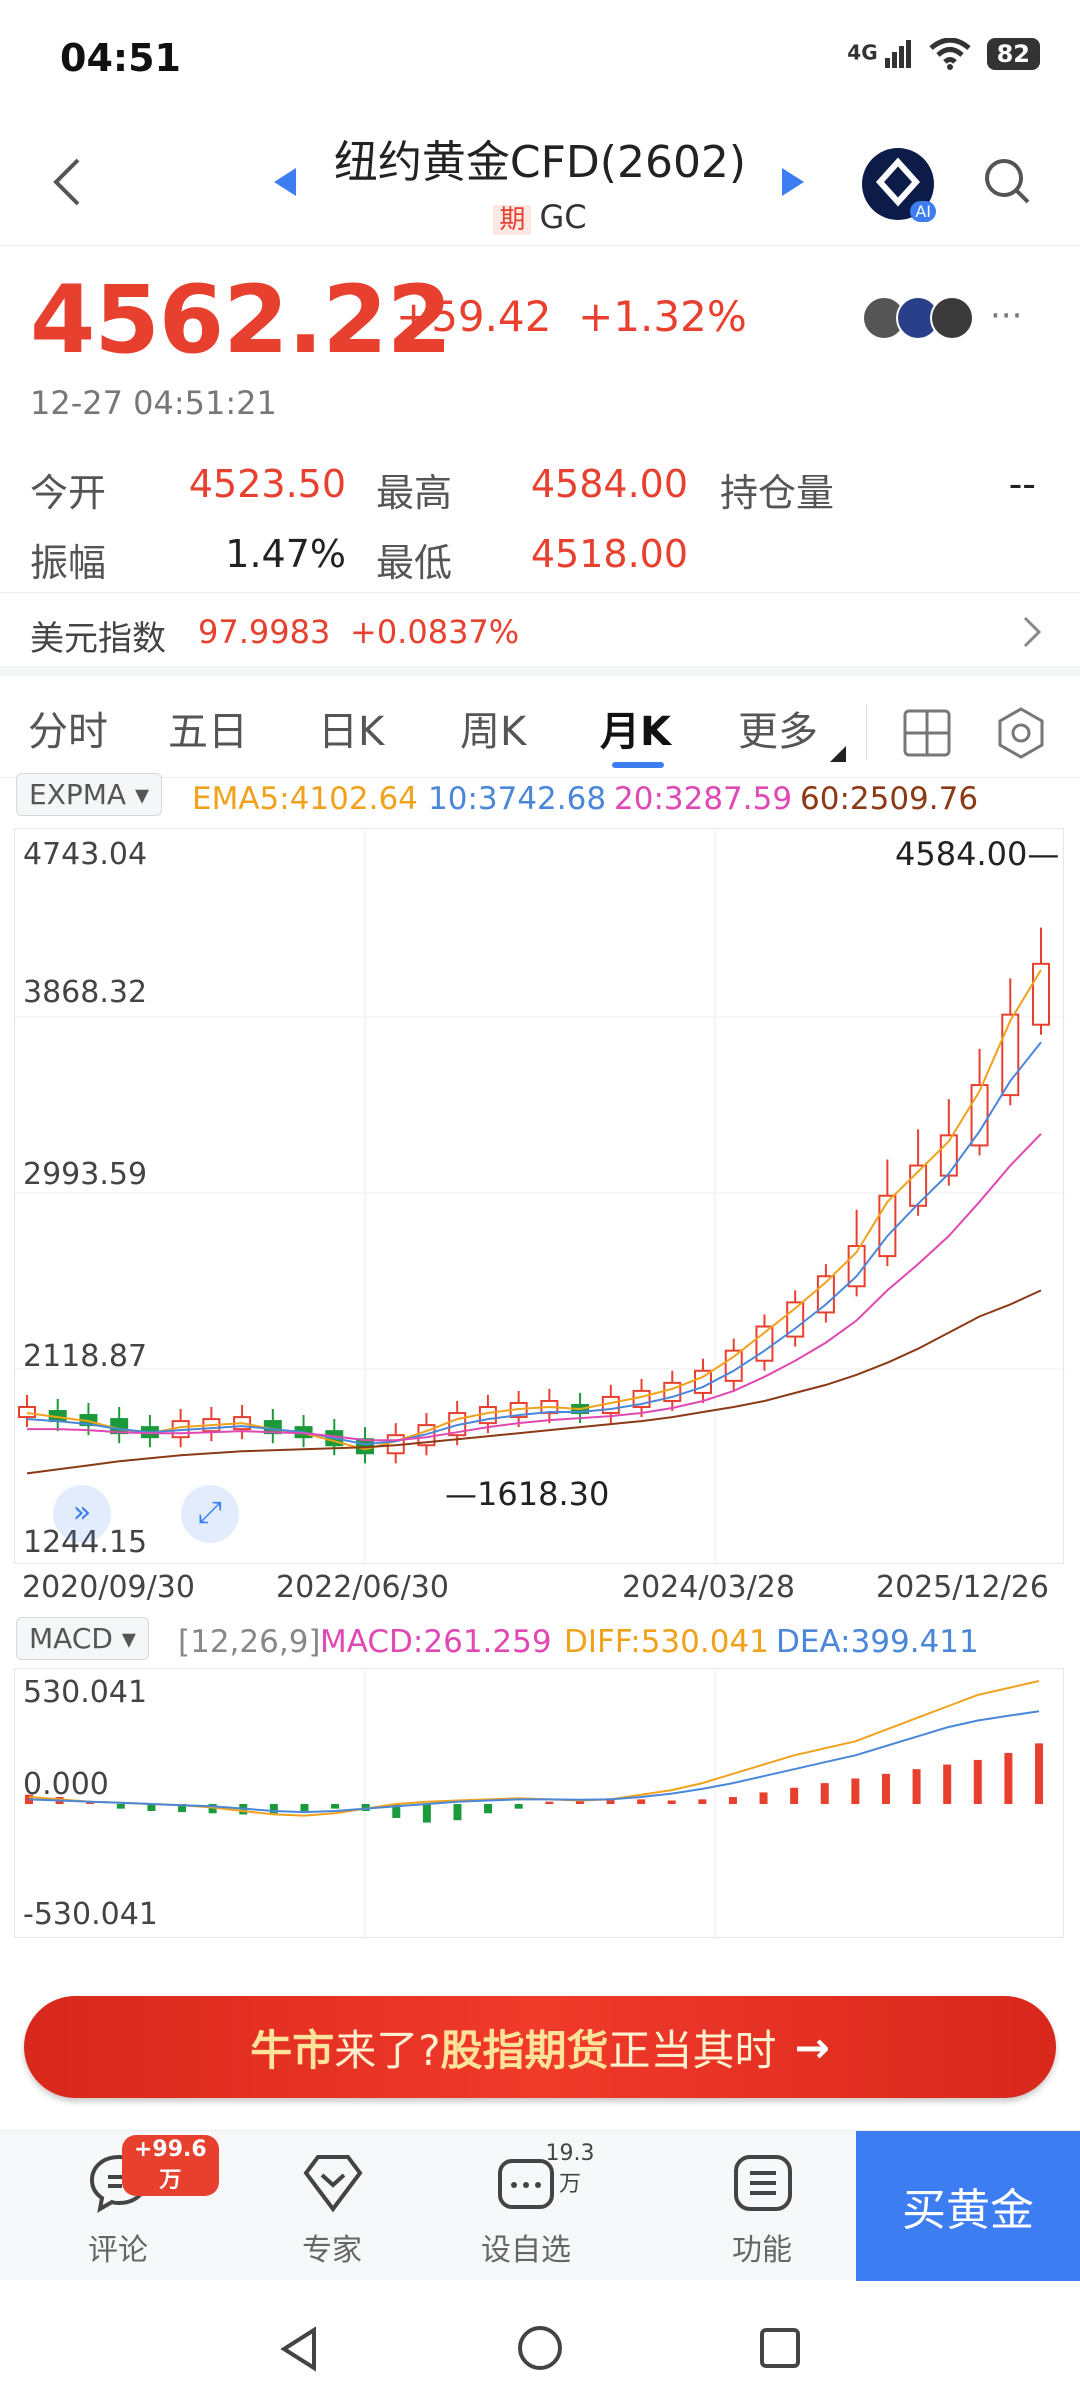  What do you see at coordinates (899, 185) in the screenshot?
I see `ai-assistant-button: AI` at bounding box center [899, 185].